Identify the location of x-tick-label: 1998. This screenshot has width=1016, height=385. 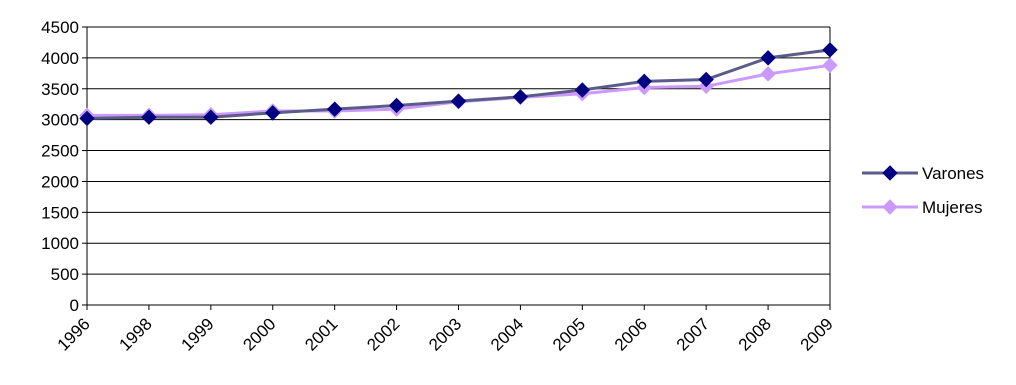
(136, 334).